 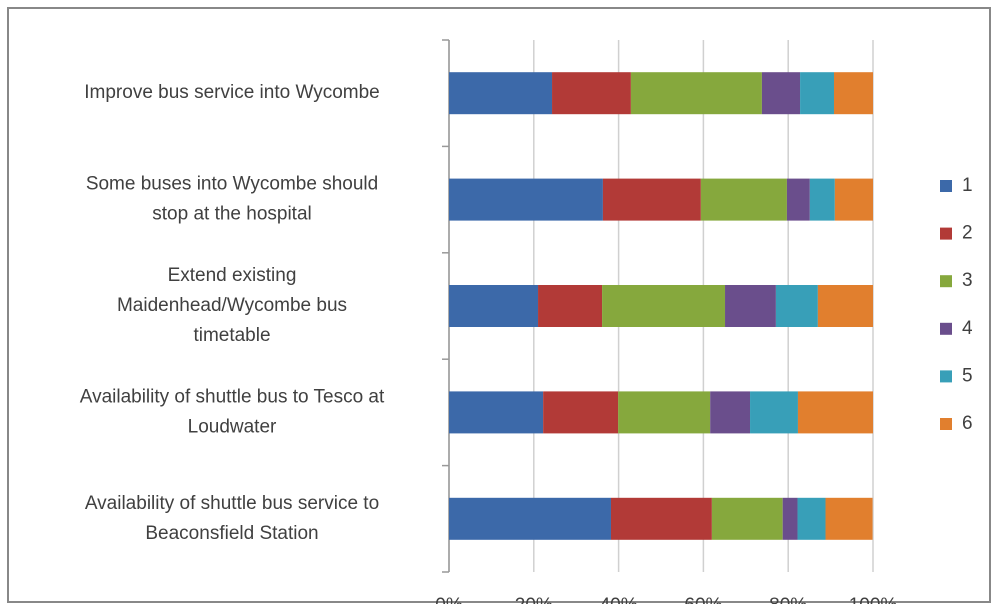 What do you see at coordinates (232, 214) in the screenshot?
I see `y-tick-label: stop at the hospital` at bounding box center [232, 214].